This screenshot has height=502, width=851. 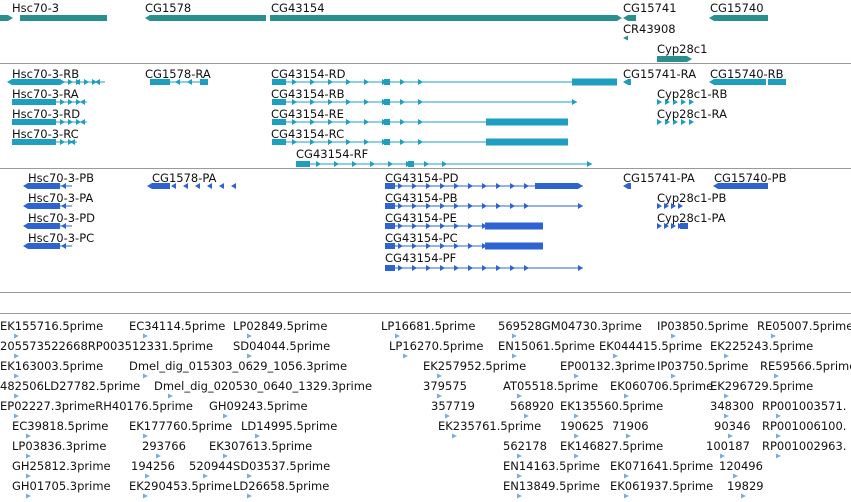 What do you see at coordinates (532, 406) in the screenshot?
I see `est-label: 568920` at bounding box center [532, 406].